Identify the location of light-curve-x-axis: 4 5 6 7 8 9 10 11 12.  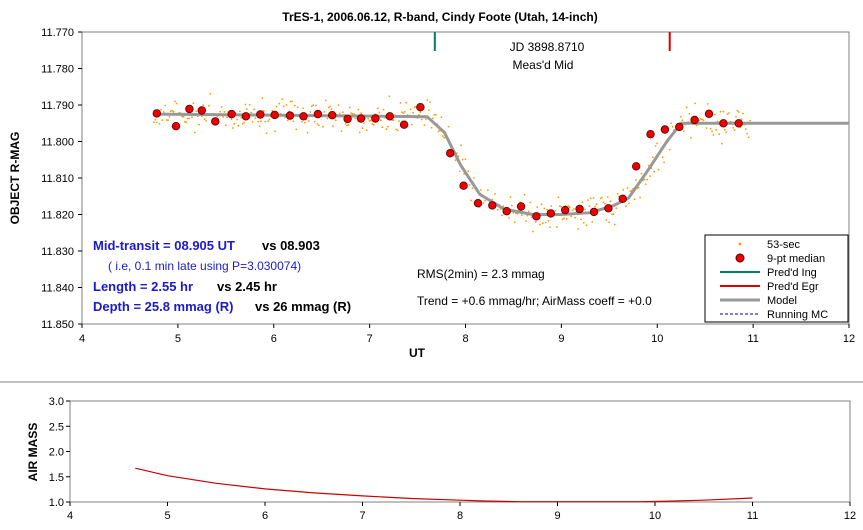
(467, 334).